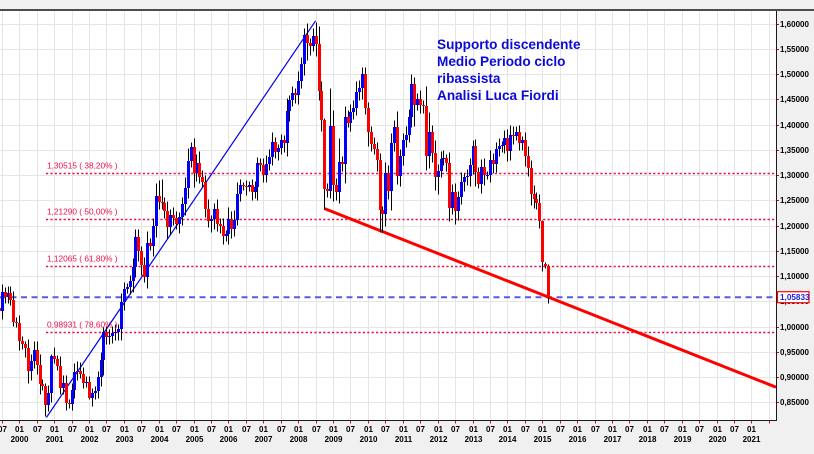  Describe the element at coordinates (20, 439) in the screenshot. I see `svg-text: 2000` at that location.